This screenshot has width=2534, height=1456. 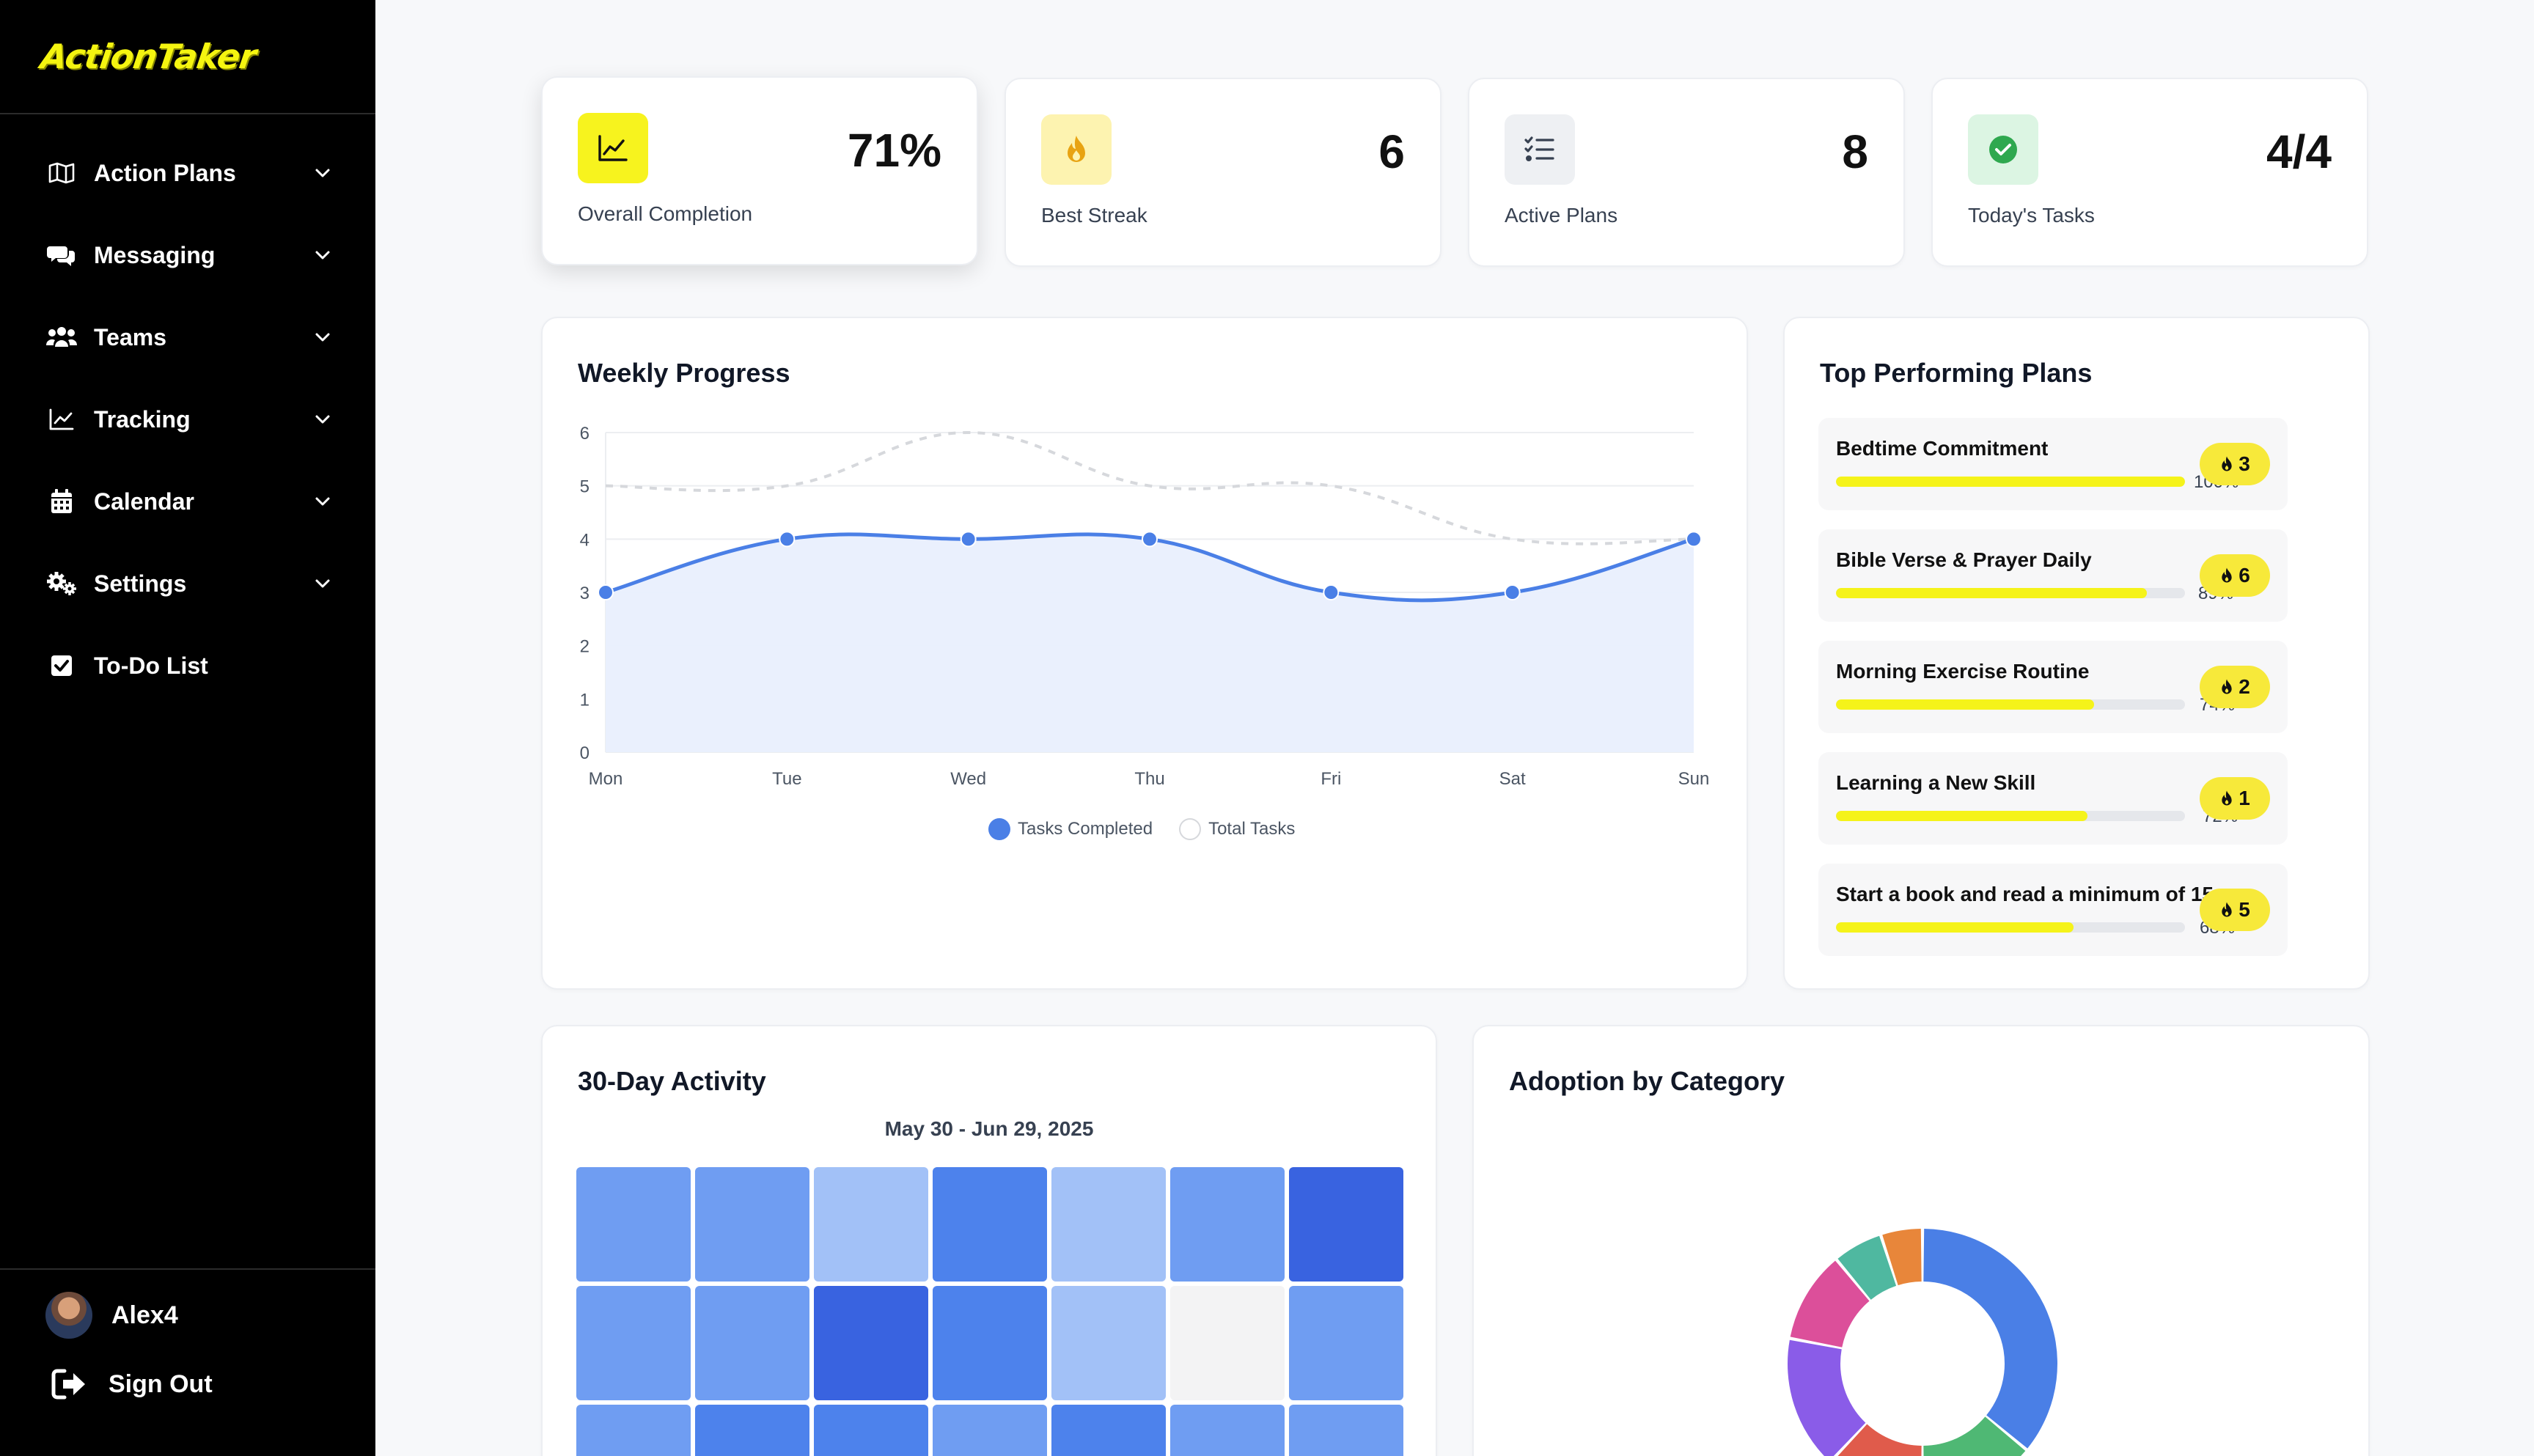 I want to click on stat-card-best-streak: 6 Best Streak, so click(x=1223, y=172).